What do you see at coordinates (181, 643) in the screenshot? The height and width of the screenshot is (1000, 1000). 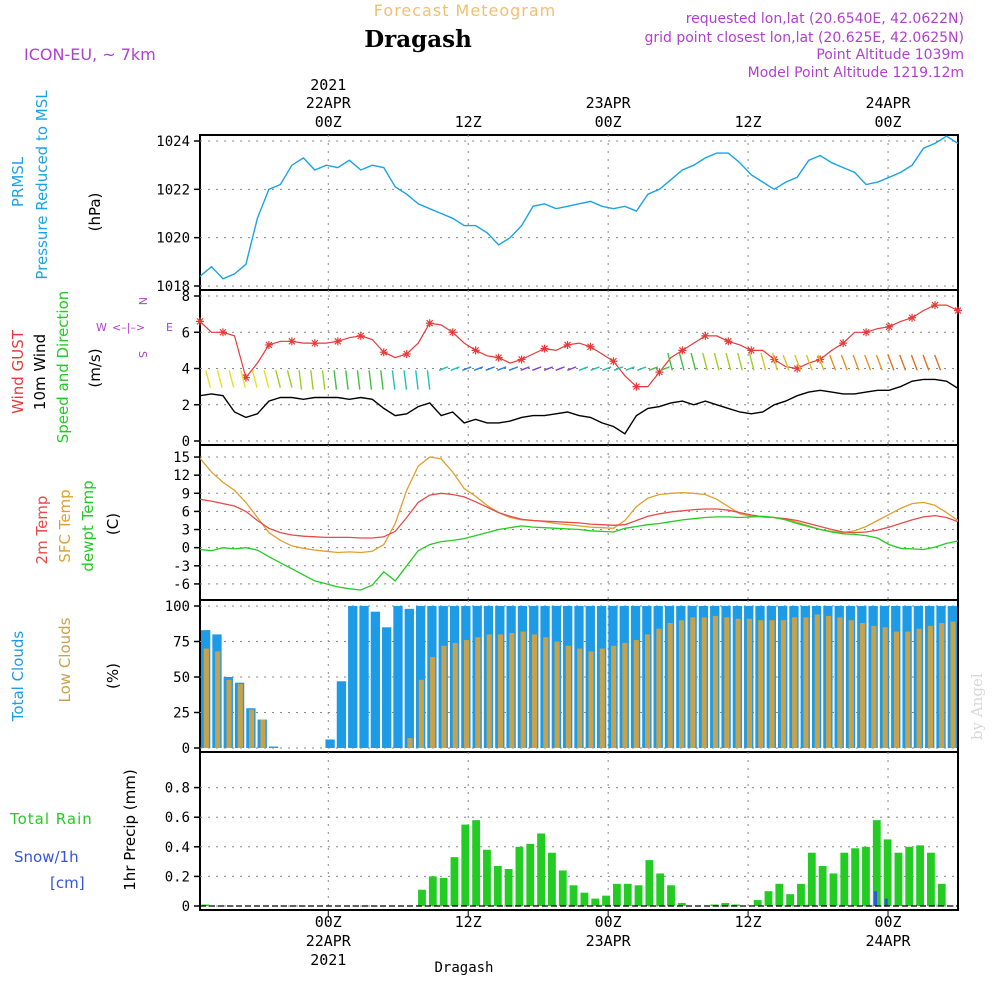 I see `y-tick-label: 75` at bounding box center [181, 643].